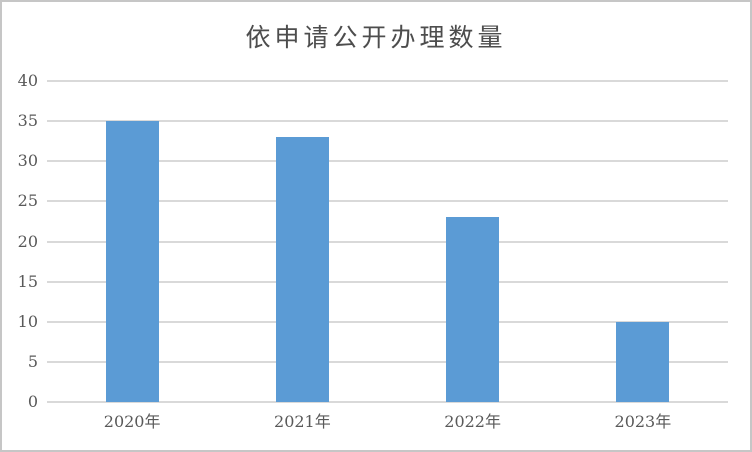  Describe the element at coordinates (473, 309) in the screenshot. I see `bar-2022年` at that location.